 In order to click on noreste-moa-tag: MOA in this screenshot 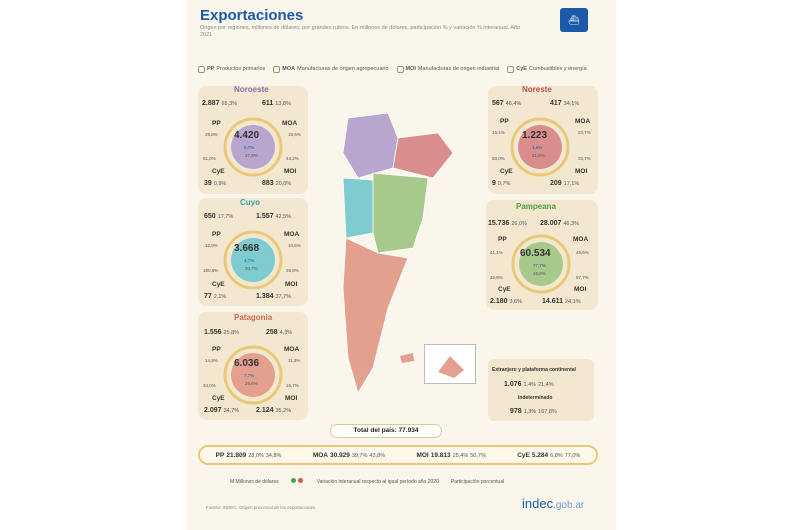, I will do `click(583, 121)`.